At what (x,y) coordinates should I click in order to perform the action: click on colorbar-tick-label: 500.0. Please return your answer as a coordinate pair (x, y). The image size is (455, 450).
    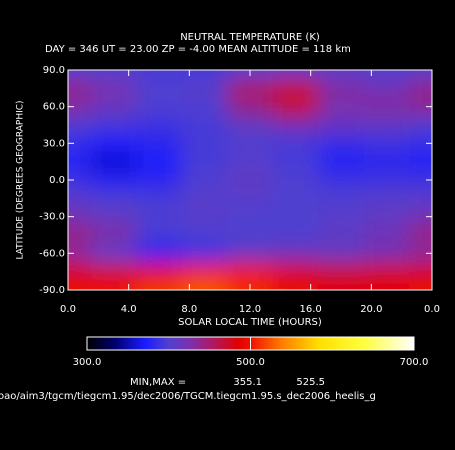
    Looking at the image, I should click on (250, 362).